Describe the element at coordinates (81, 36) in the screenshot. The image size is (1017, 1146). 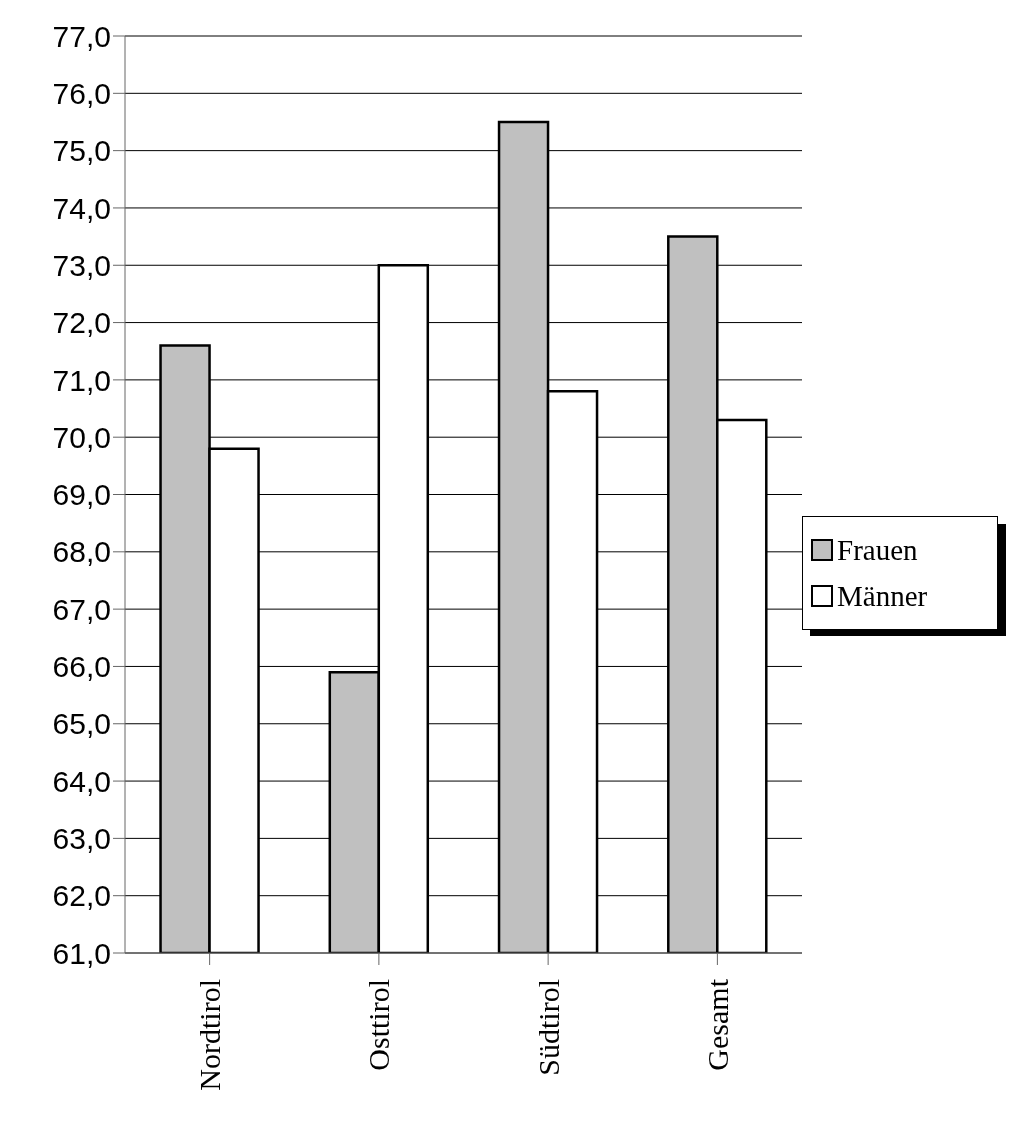
I see `y-tick-label: 77,0` at that location.